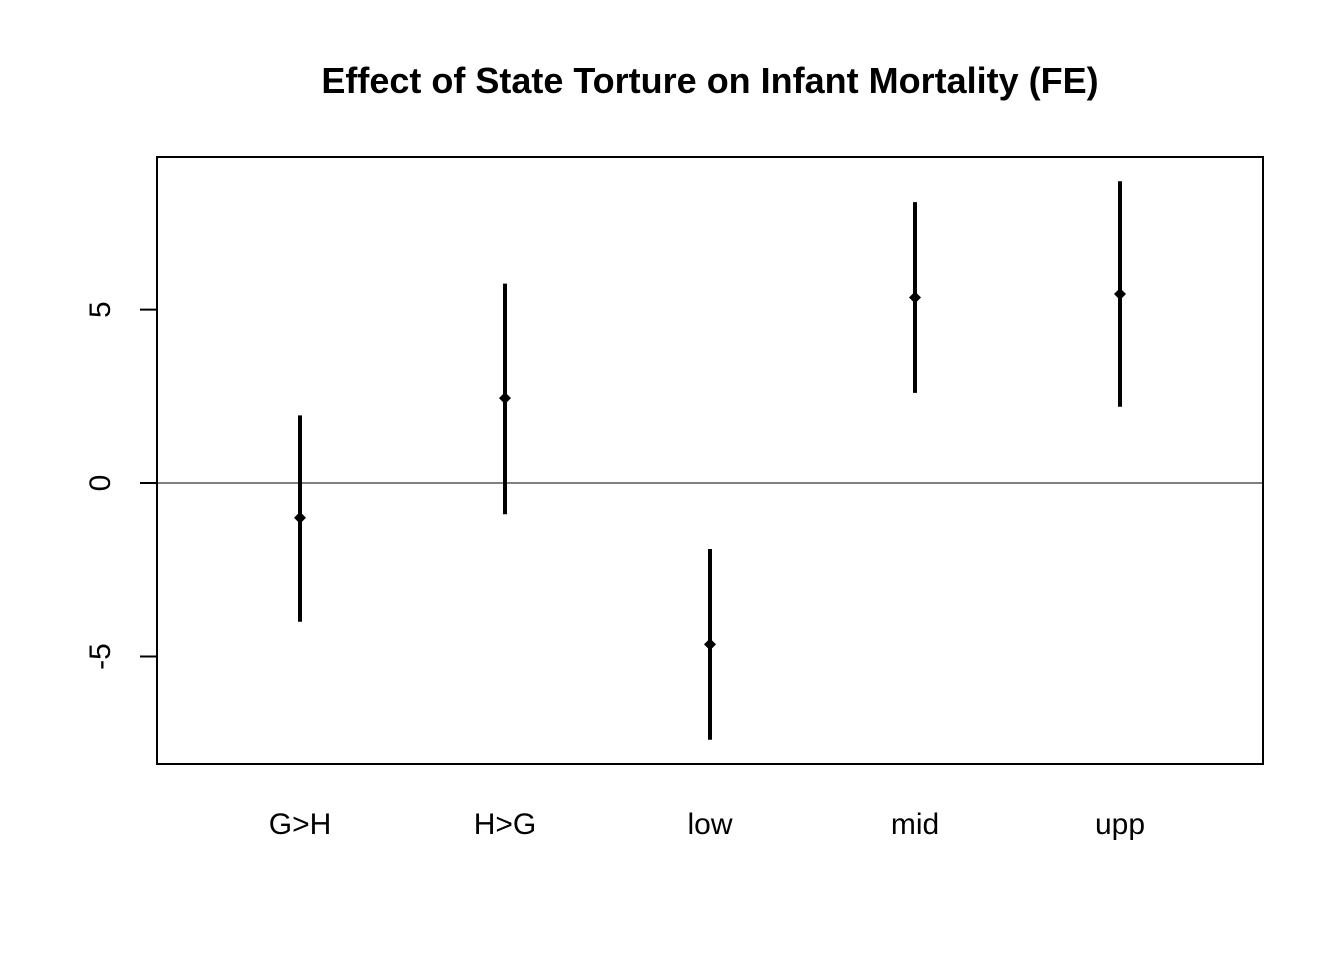  Describe the element at coordinates (300, 824) in the screenshot. I see `x-category-label: G>H` at that location.